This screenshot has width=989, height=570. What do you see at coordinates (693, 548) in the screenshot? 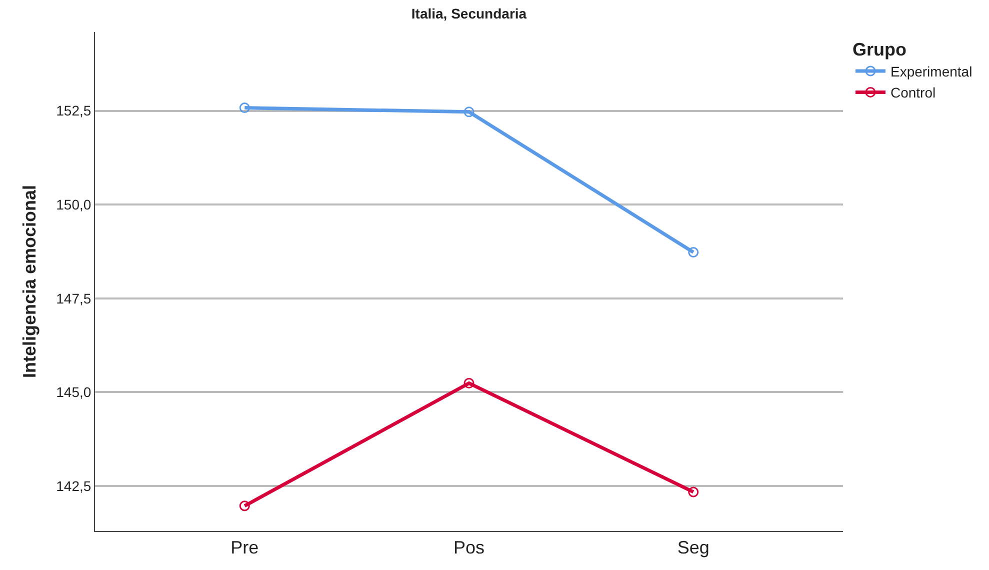
I see `x-tick-label: Seg` at bounding box center [693, 548].